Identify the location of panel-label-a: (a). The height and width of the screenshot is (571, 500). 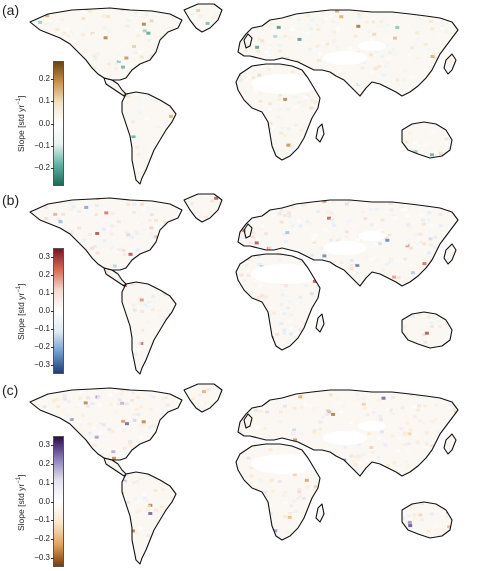
(11, 10).